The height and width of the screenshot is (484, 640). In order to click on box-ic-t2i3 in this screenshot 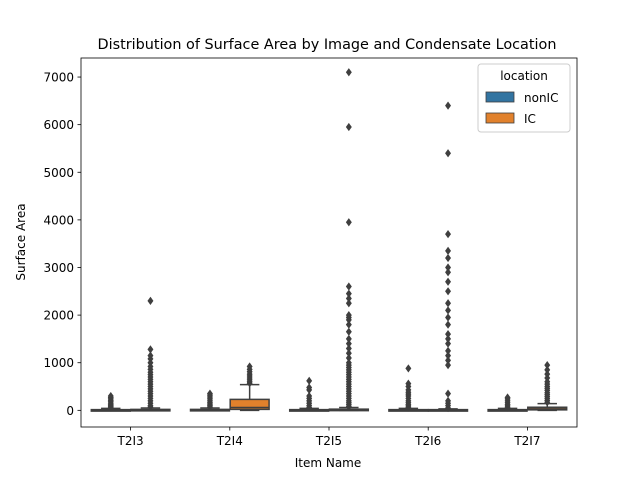, I will do `click(150, 354)`.